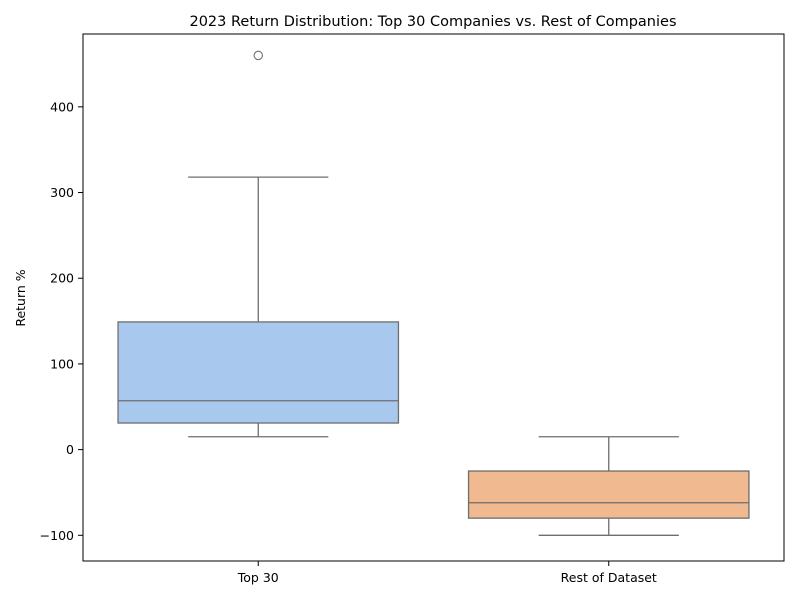  What do you see at coordinates (609, 577) in the screenshot?
I see `x-tick-label: Rest of Dataset` at bounding box center [609, 577].